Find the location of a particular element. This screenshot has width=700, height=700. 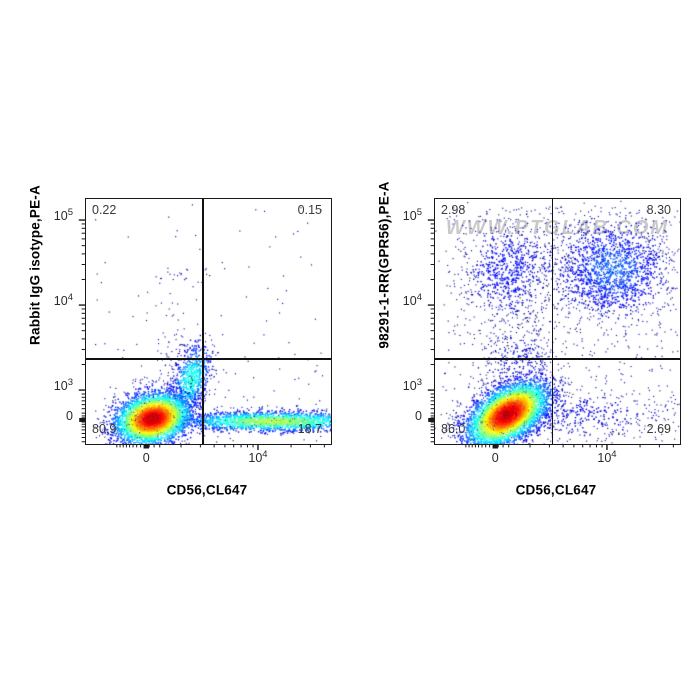

quadrant-stat-bottom-left: 86.0 is located at coordinates (453, 429).